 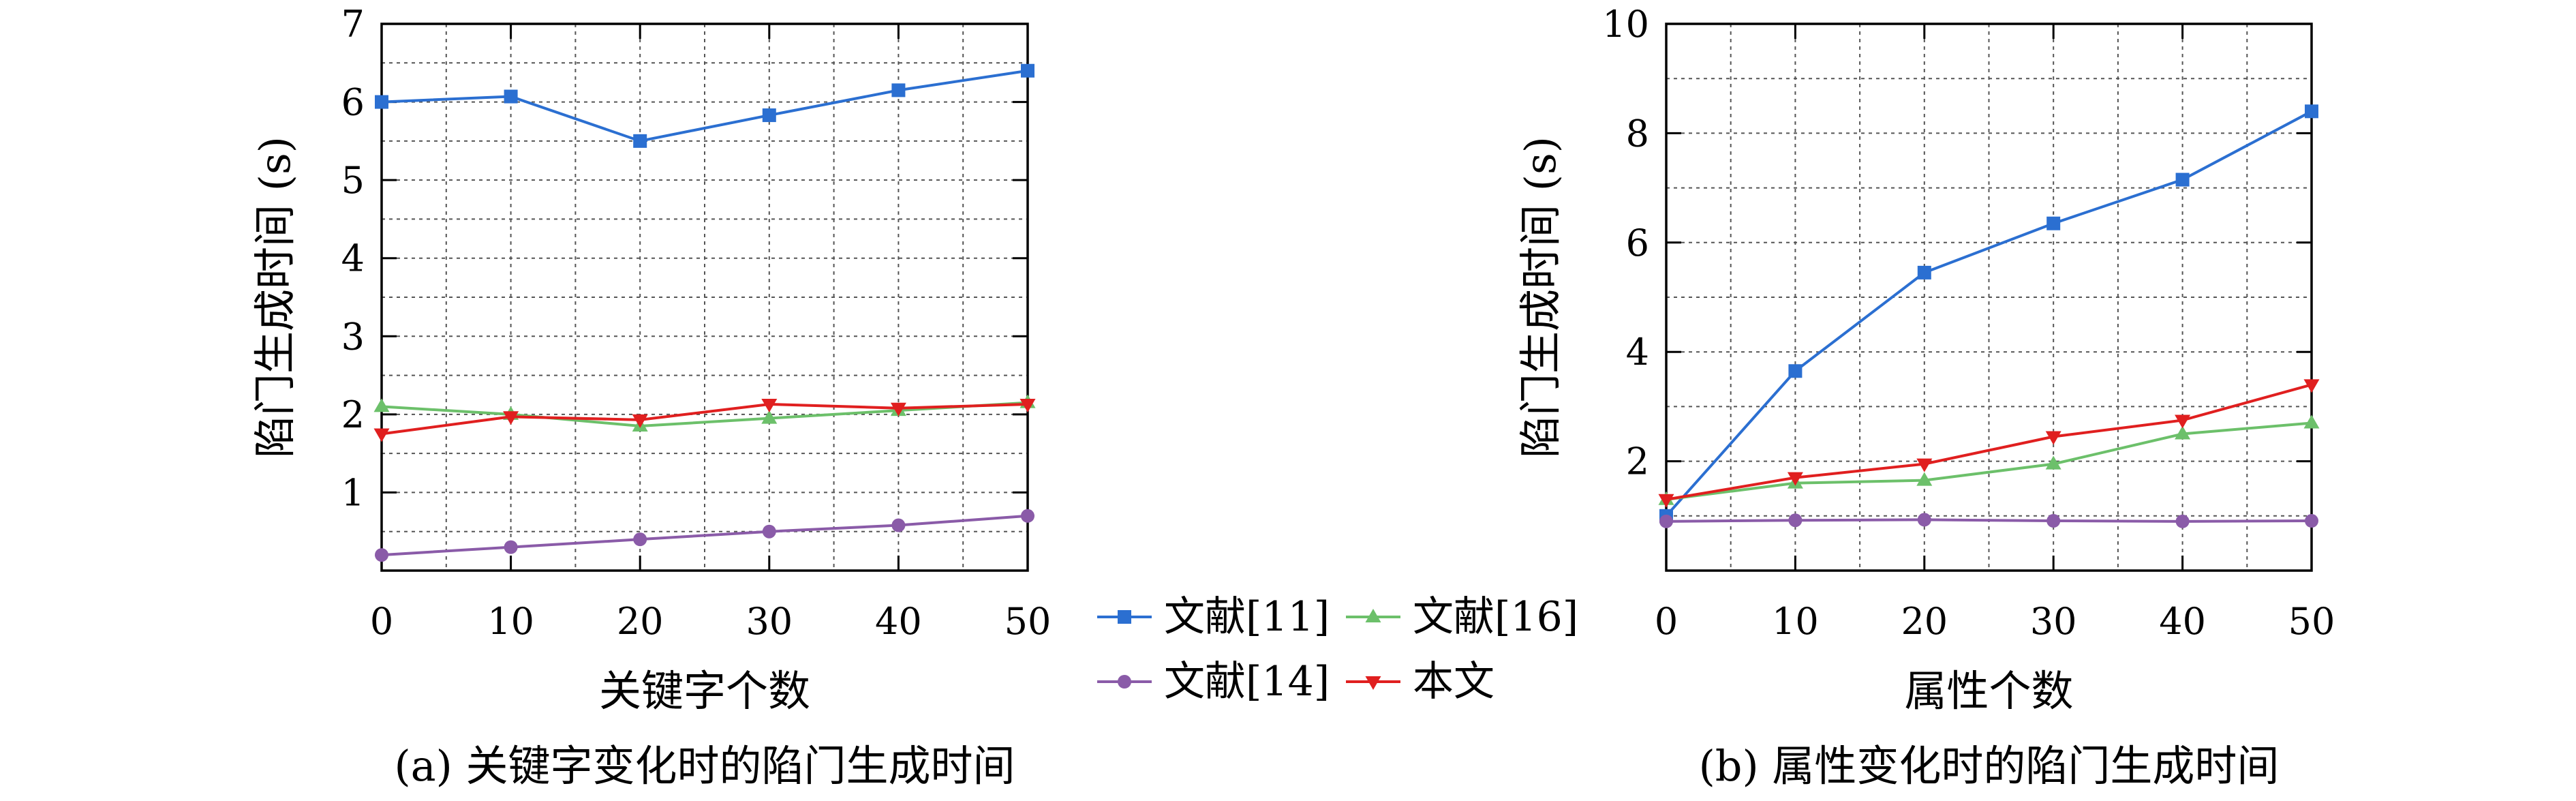 What do you see at coordinates (1247, 682) in the screenshot?
I see `legend-label: 文献[14]` at bounding box center [1247, 682].